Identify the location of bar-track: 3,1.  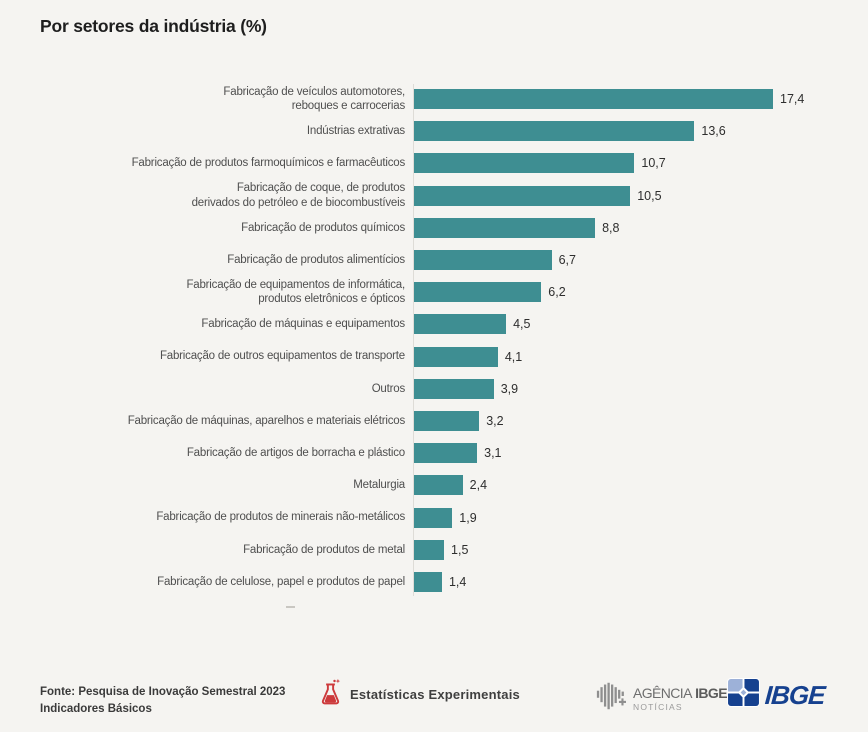
(620, 453).